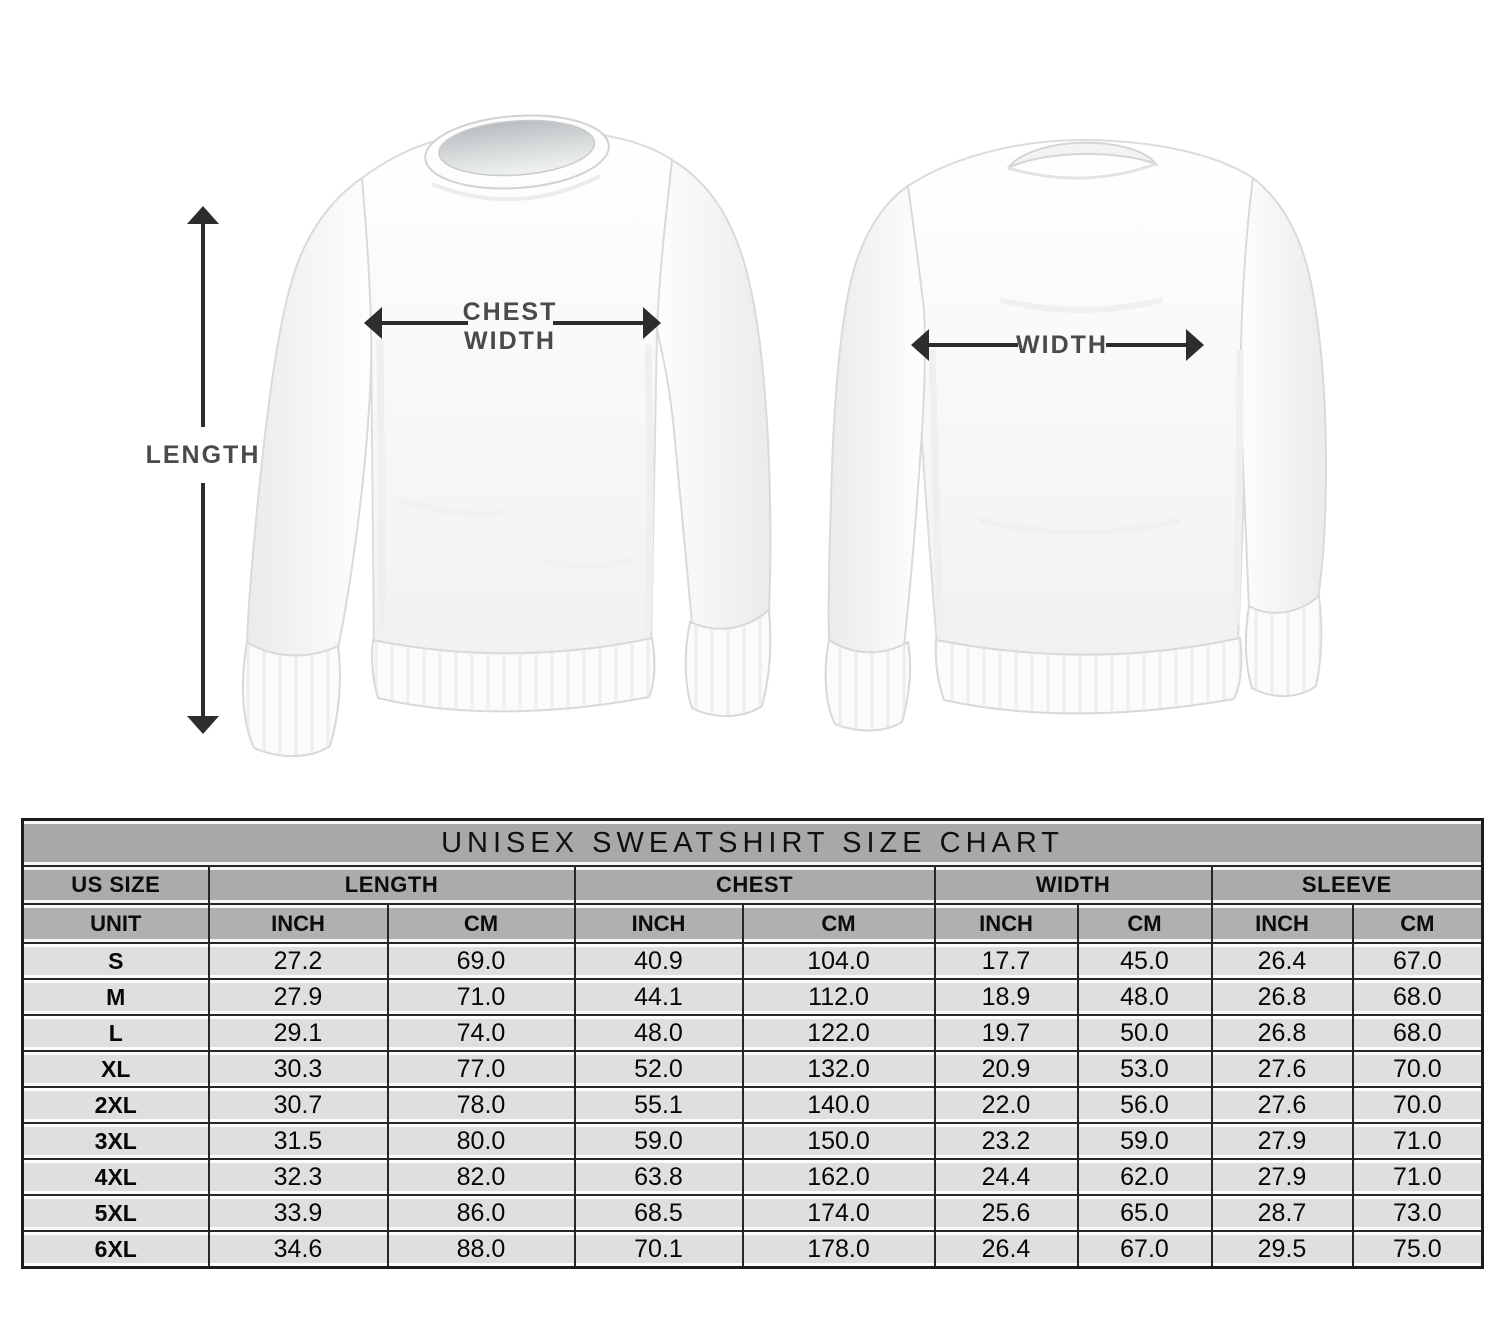 The image size is (1500, 1317). Describe the element at coordinates (1006, 997) in the screenshot. I see `value-cell: 18.9` at that location.